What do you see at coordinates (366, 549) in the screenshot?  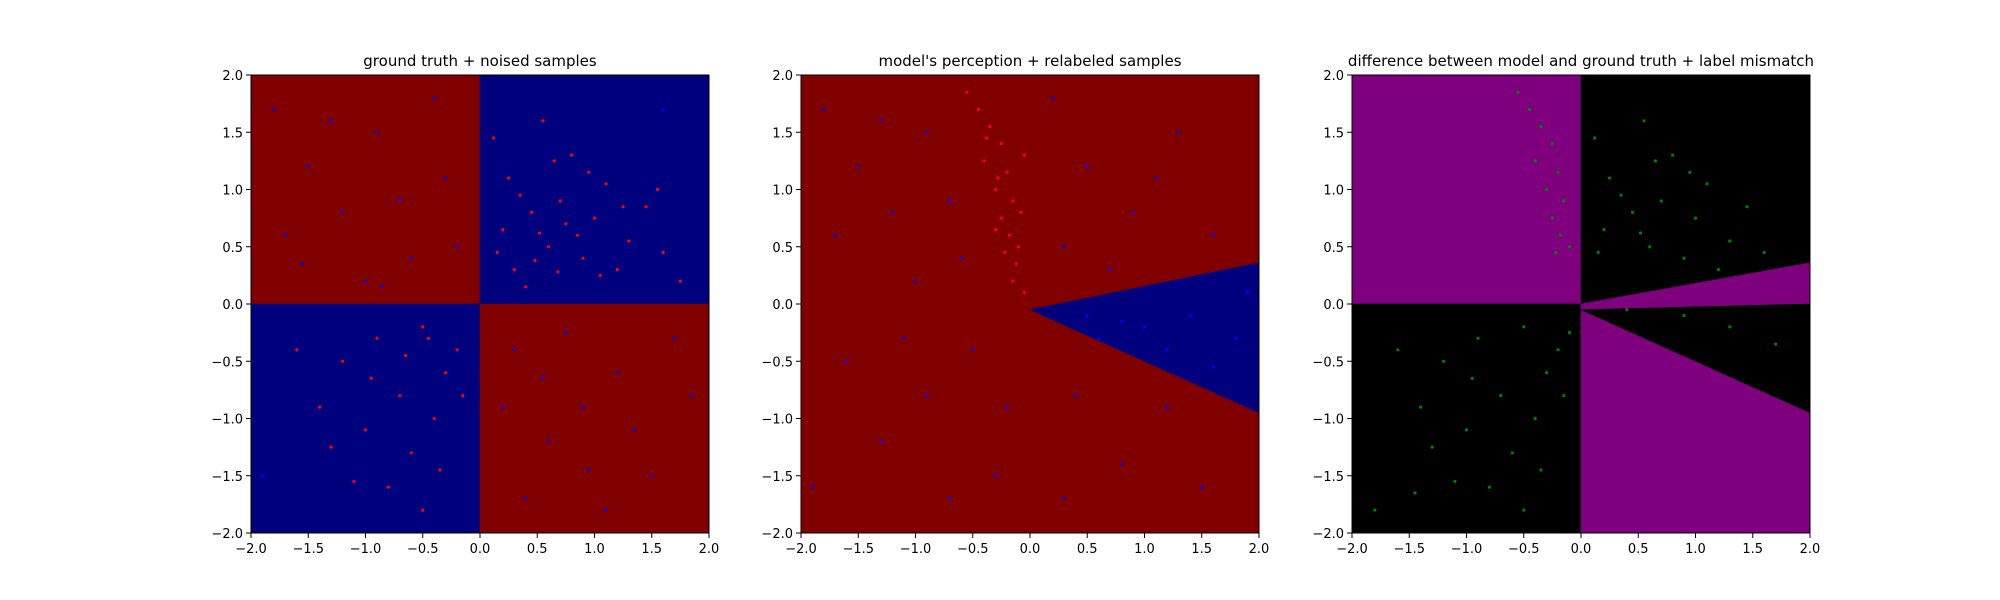 I see `x-tick-label: −1.0` at bounding box center [366, 549].